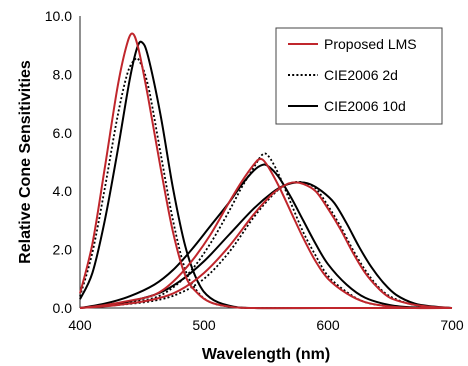  I want to click on y-tick-label: 2.0, so click(63, 250).